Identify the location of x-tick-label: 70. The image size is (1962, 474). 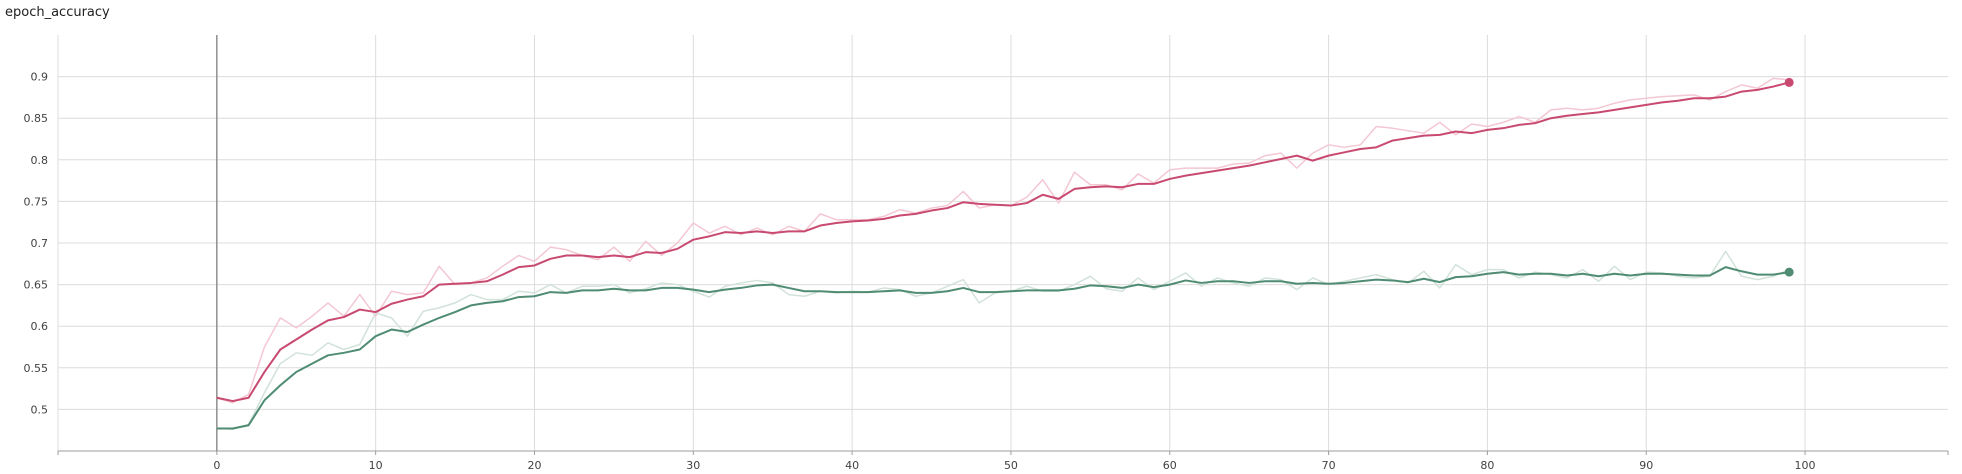
(1329, 465).